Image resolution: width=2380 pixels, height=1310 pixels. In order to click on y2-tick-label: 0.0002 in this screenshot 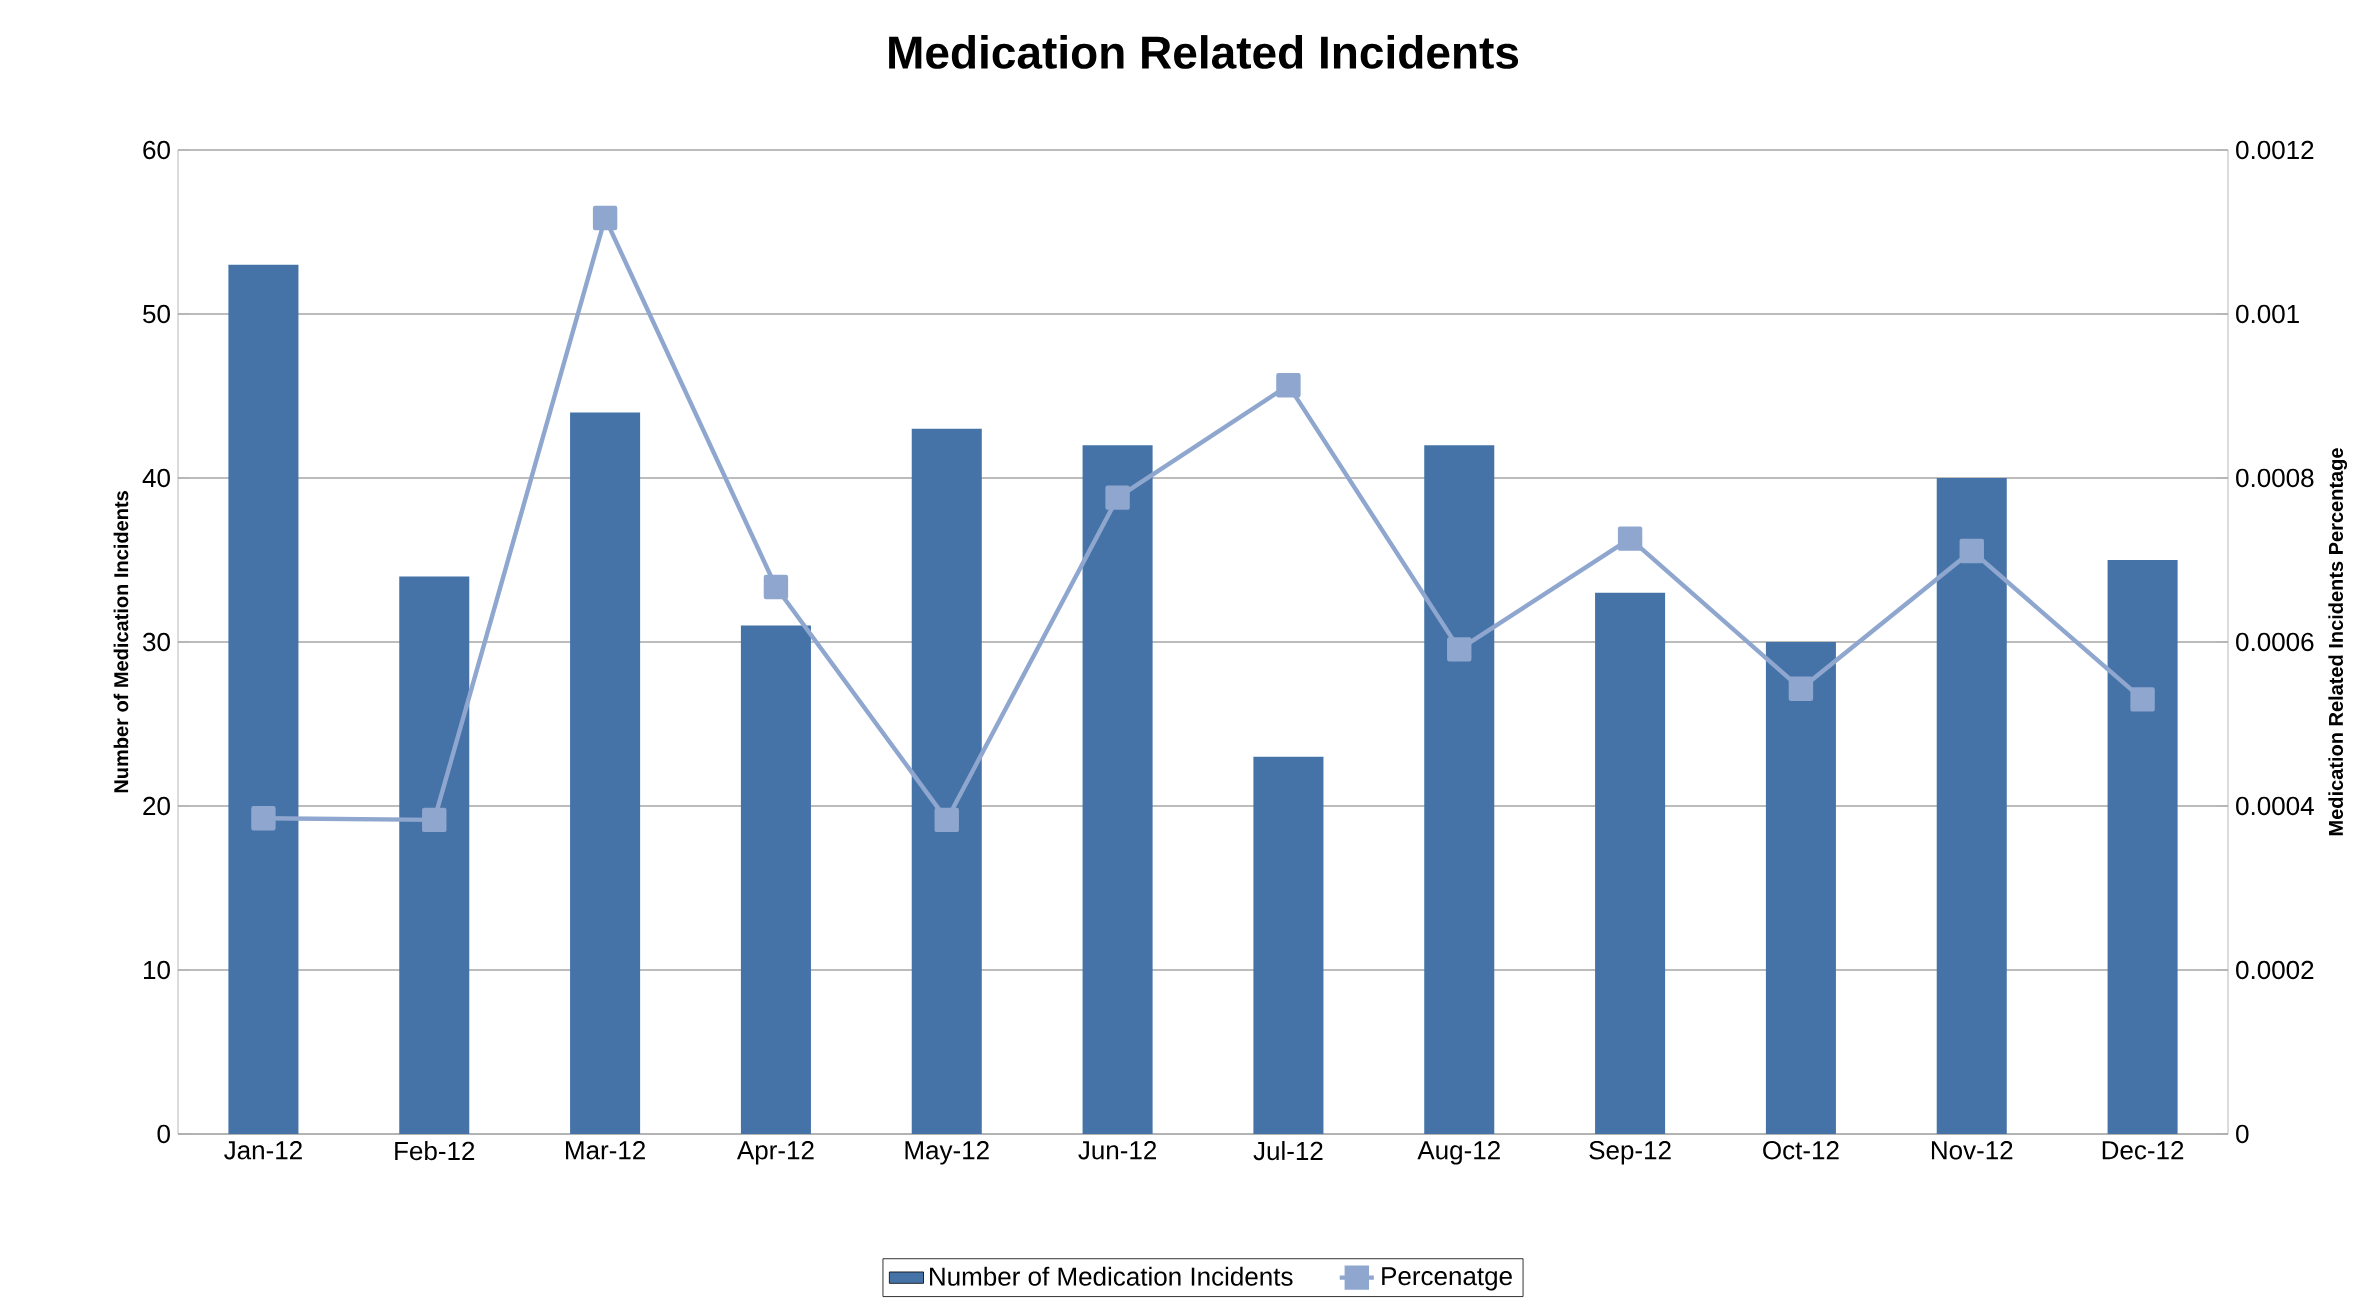, I will do `click(2275, 970)`.